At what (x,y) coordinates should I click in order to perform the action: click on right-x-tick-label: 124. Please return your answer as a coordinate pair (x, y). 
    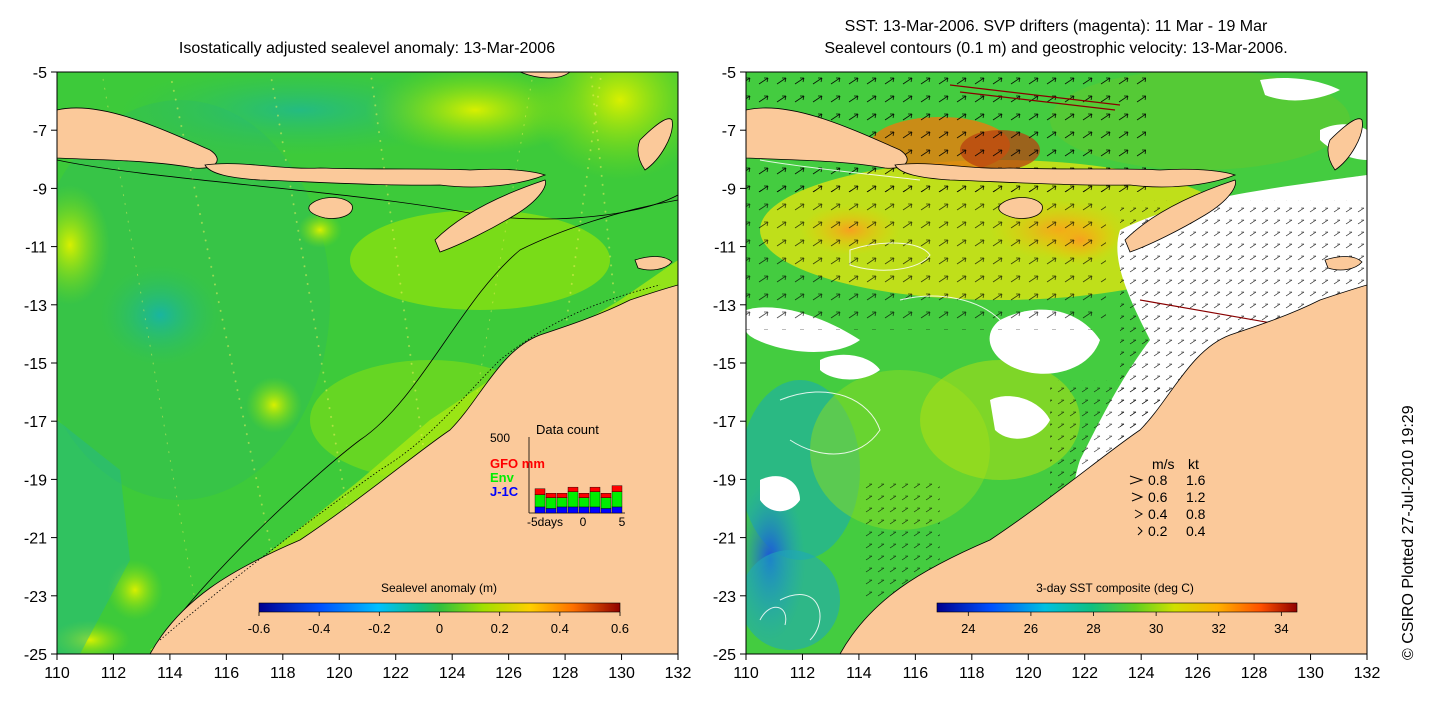
    Looking at the image, I should click on (1141, 673).